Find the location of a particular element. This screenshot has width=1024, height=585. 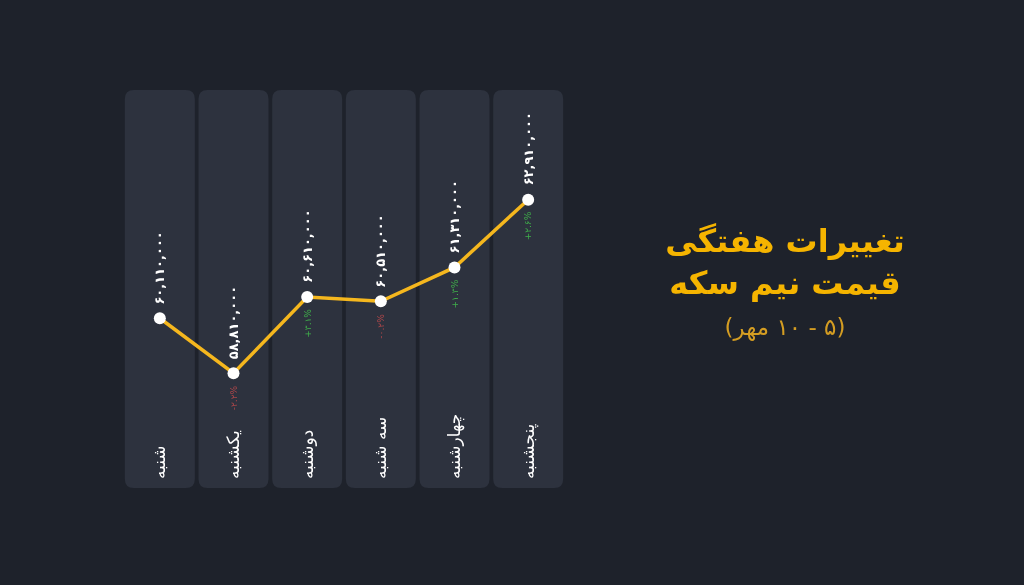

x-tick-label: سه شنبه is located at coordinates (380, 448).